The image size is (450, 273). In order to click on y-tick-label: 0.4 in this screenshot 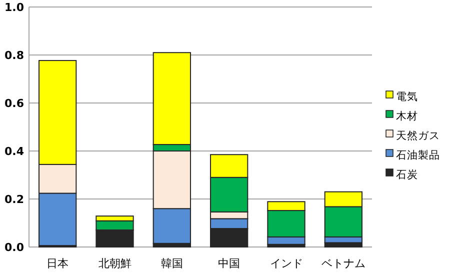, I will do `click(14, 151)`.